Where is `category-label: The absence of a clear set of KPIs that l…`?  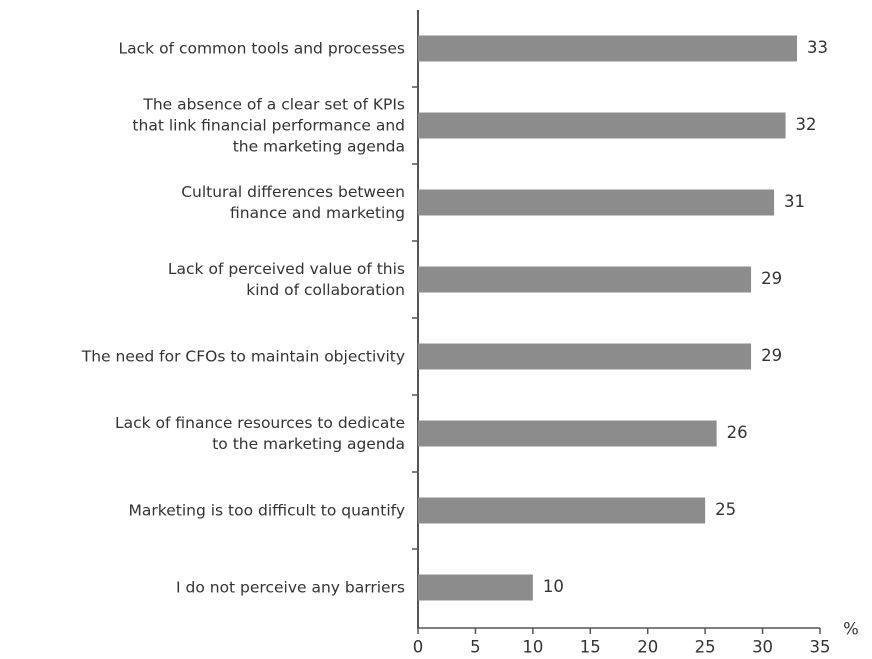 category-label: The absence of a clear set of KPIs that l… is located at coordinates (268, 125).